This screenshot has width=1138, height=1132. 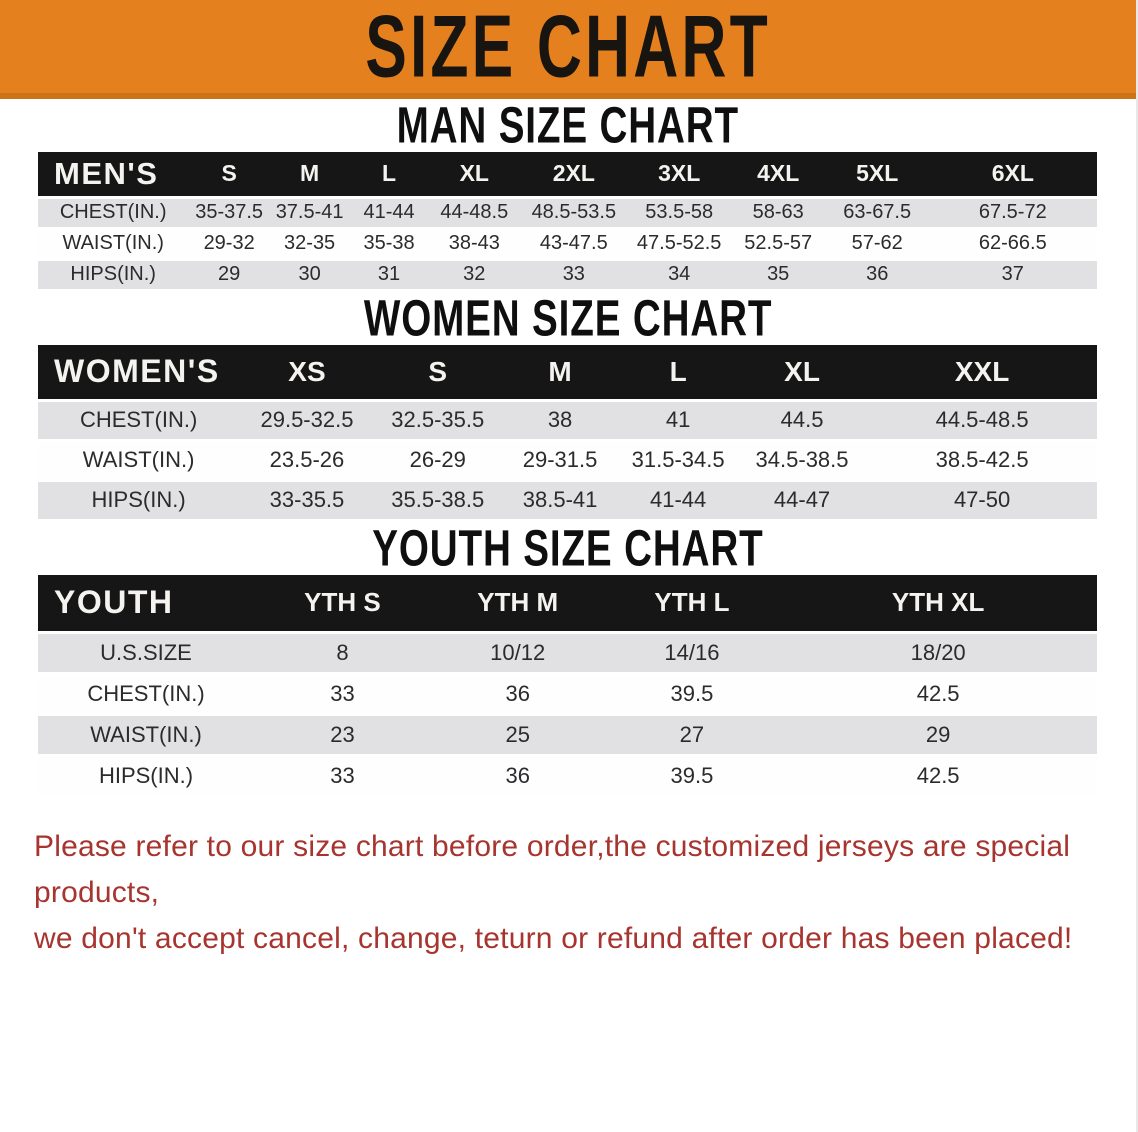 What do you see at coordinates (146, 654) in the screenshot?
I see `measurement-row-label: U.S.SIZE` at bounding box center [146, 654].